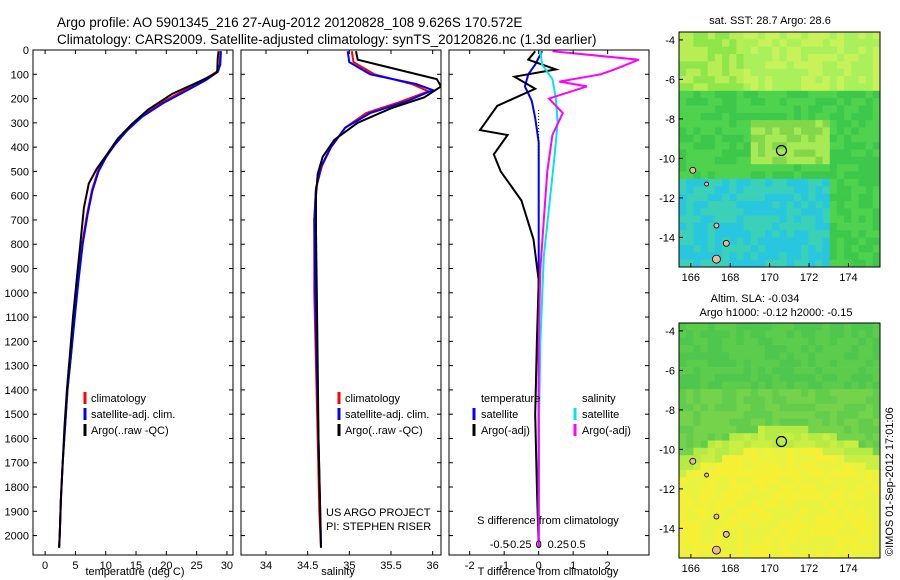  What do you see at coordinates (349, 566) in the screenshot?
I see `x-tick-label: 35` at bounding box center [349, 566].